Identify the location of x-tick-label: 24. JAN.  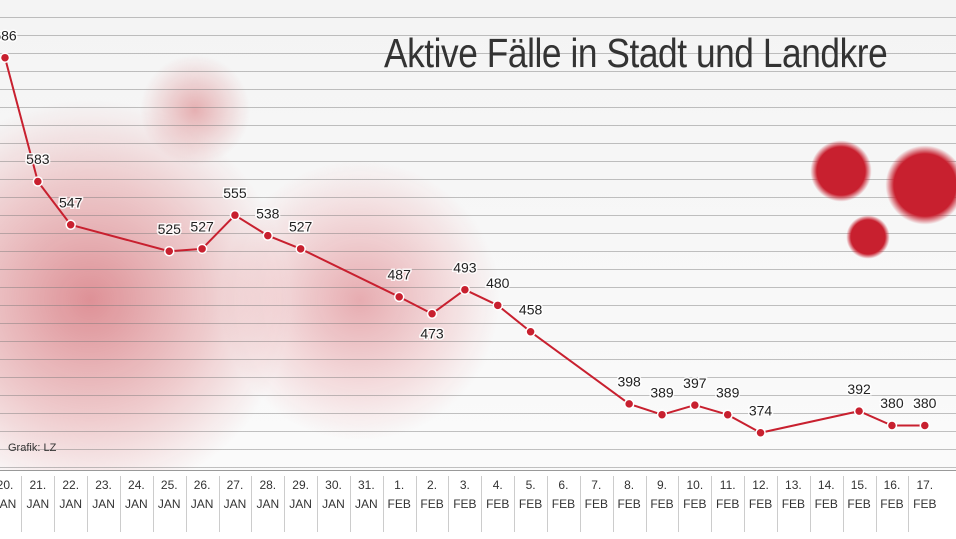
(136, 494).